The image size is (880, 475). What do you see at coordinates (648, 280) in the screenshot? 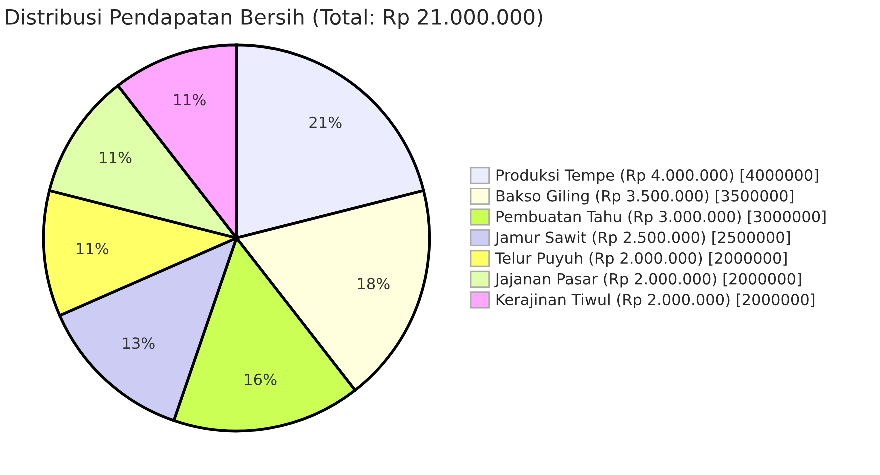
I see `legend-label: Jajanan Pasar (Rp 2.000.000) [2000000]` at bounding box center [648, 280].